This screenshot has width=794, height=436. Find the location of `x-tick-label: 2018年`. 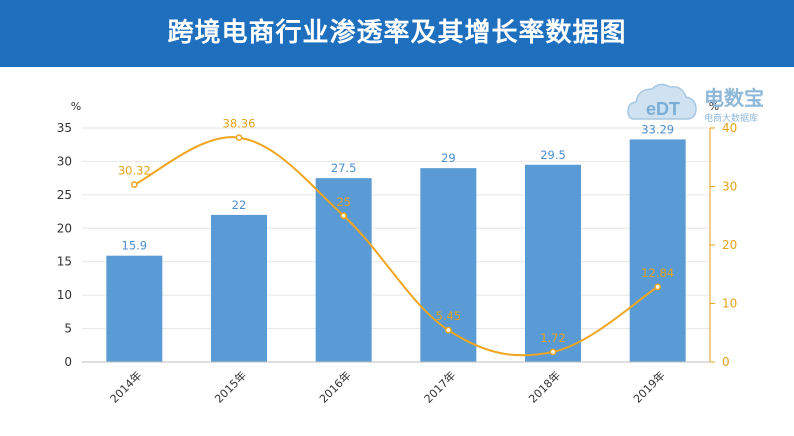

x-tick-label: 2018年 is located at coordinates (544, 386).